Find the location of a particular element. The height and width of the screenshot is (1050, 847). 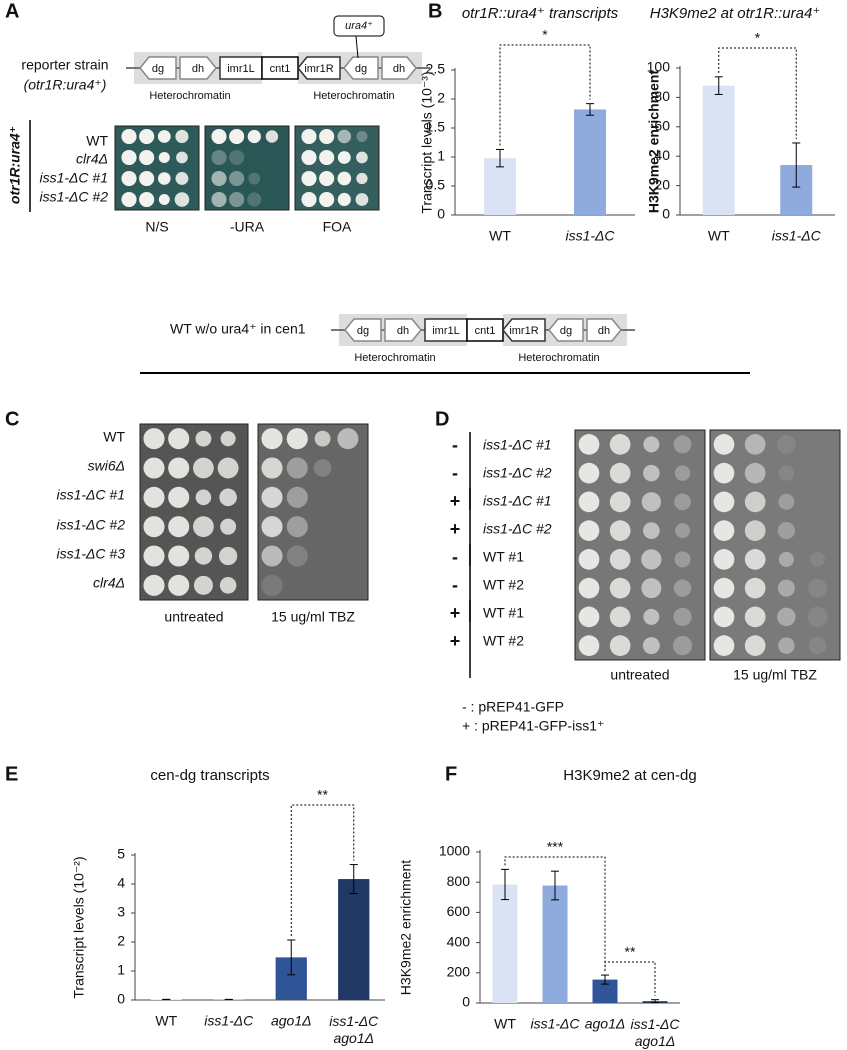

y-axis-label: H3K9me2 enrichment is located at coordinates (654, 142).